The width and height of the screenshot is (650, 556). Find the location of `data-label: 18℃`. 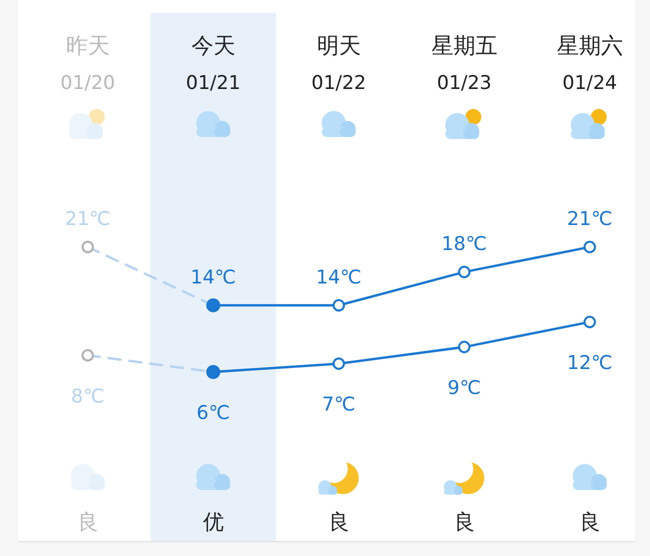

data-label: 18℃ is located at coordinates (464, 244).